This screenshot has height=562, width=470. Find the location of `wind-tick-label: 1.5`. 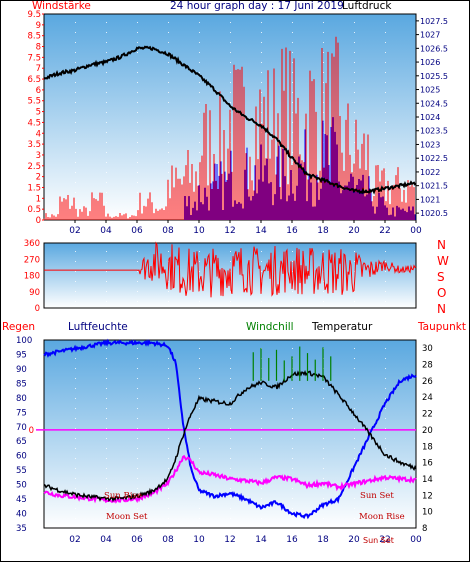

wind-tick-label: 1.5 is located at coordinates (34, 188).